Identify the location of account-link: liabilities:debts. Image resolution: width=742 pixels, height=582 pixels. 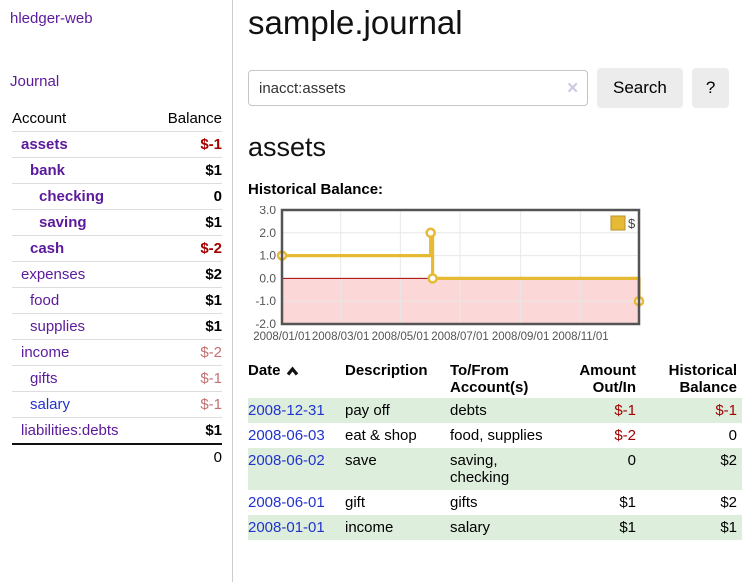
(70, 430).